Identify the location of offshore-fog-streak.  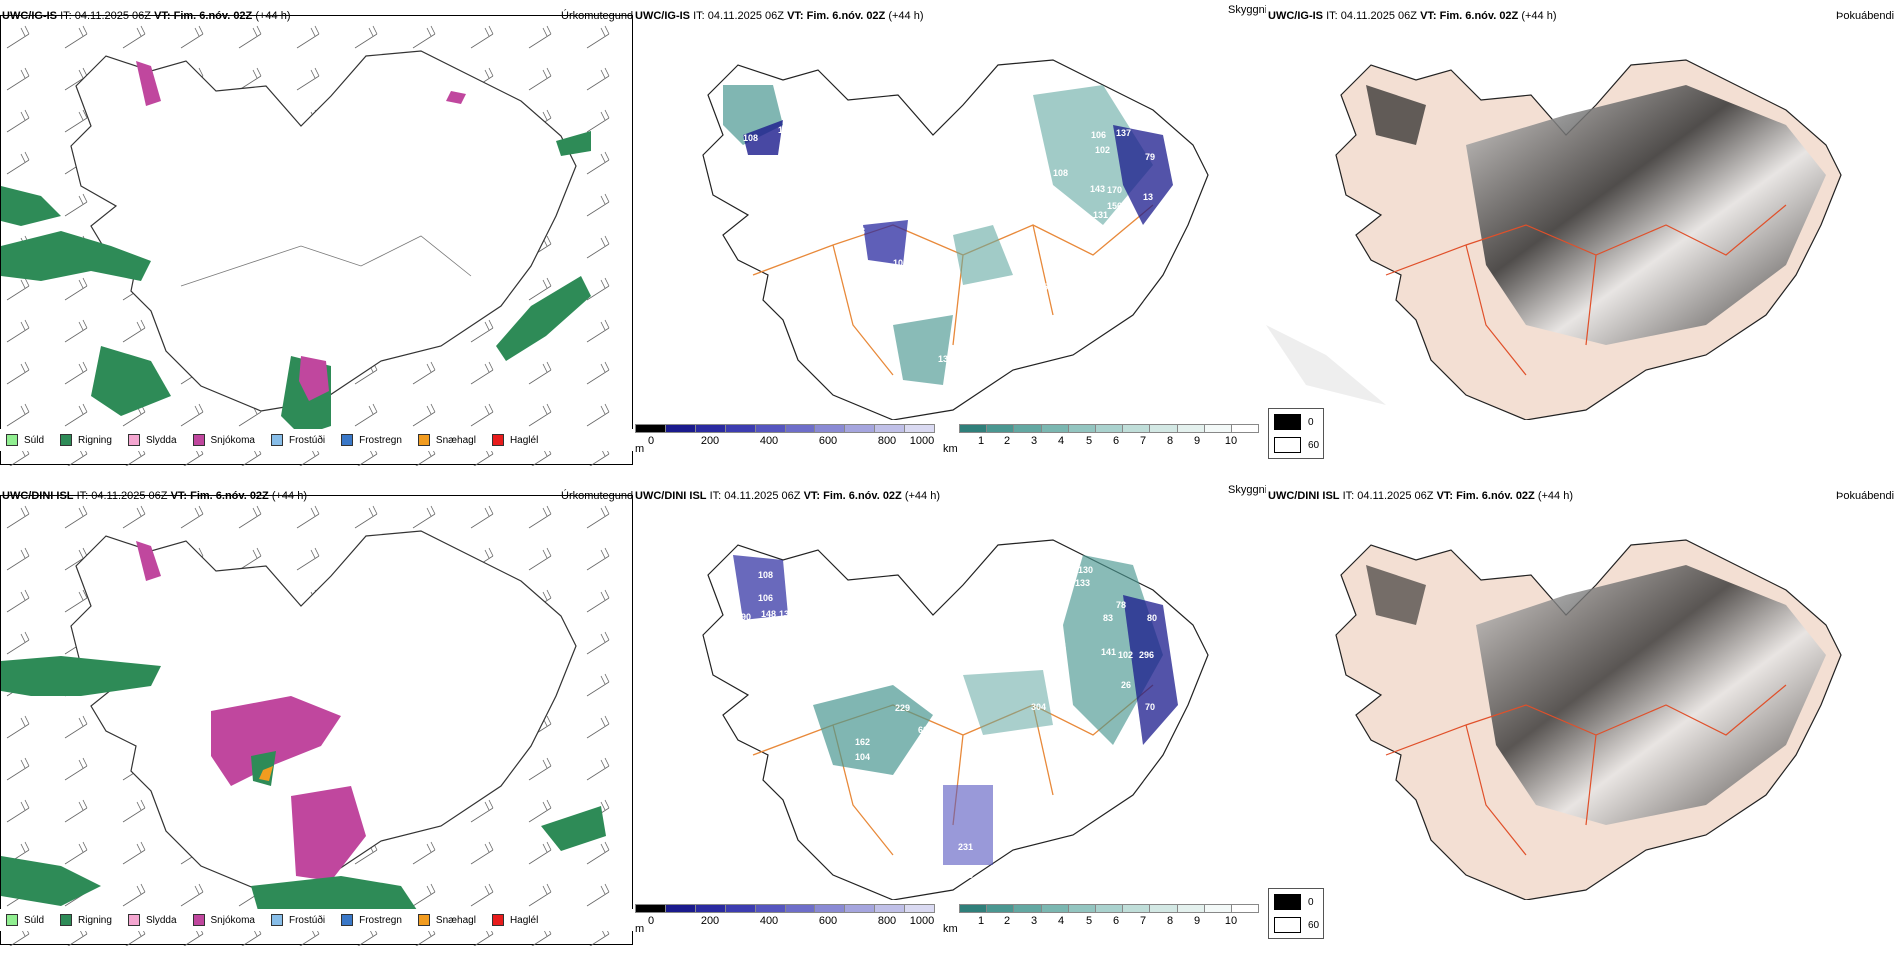
(1326, 365).